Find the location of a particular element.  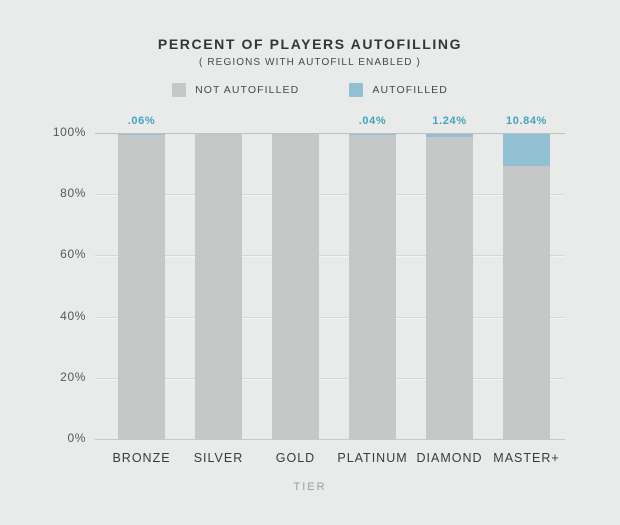

bar-silver is located at coordinates (218, 286).